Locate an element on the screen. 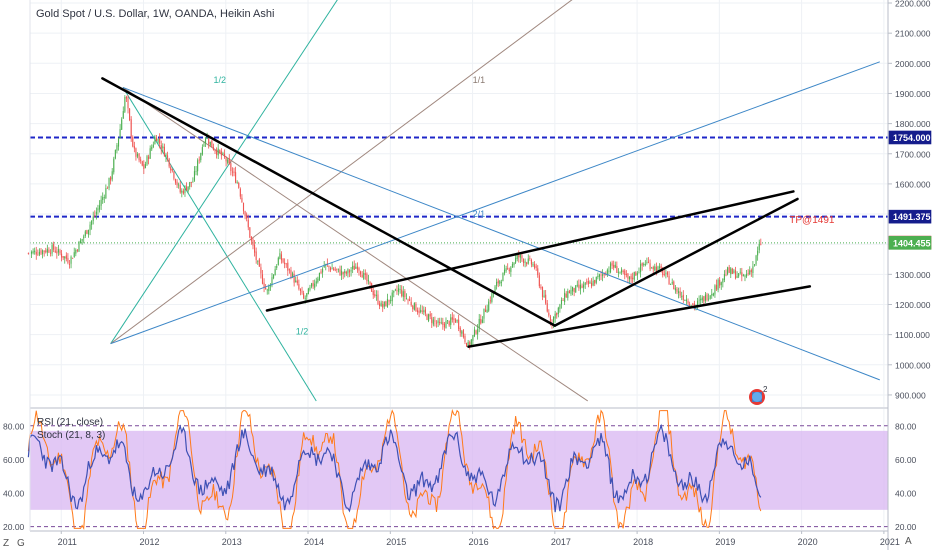 Image resolution: width=932 pixels, height=550 pixels. auto-scale-toggle: A is located at coordinates (908, 541).